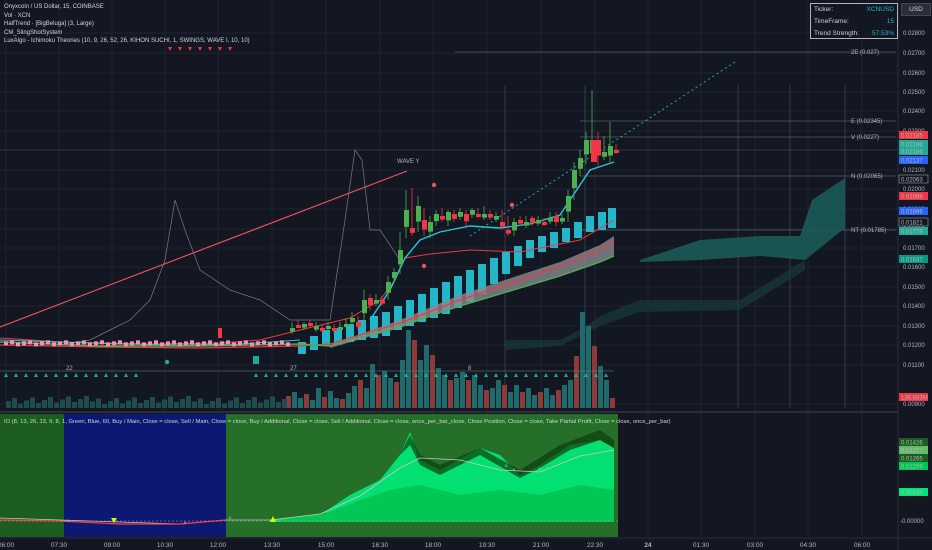 This screenshot has width=932, height=550. I want to click on price-badge-text: 0.01779, so click(912, 233).